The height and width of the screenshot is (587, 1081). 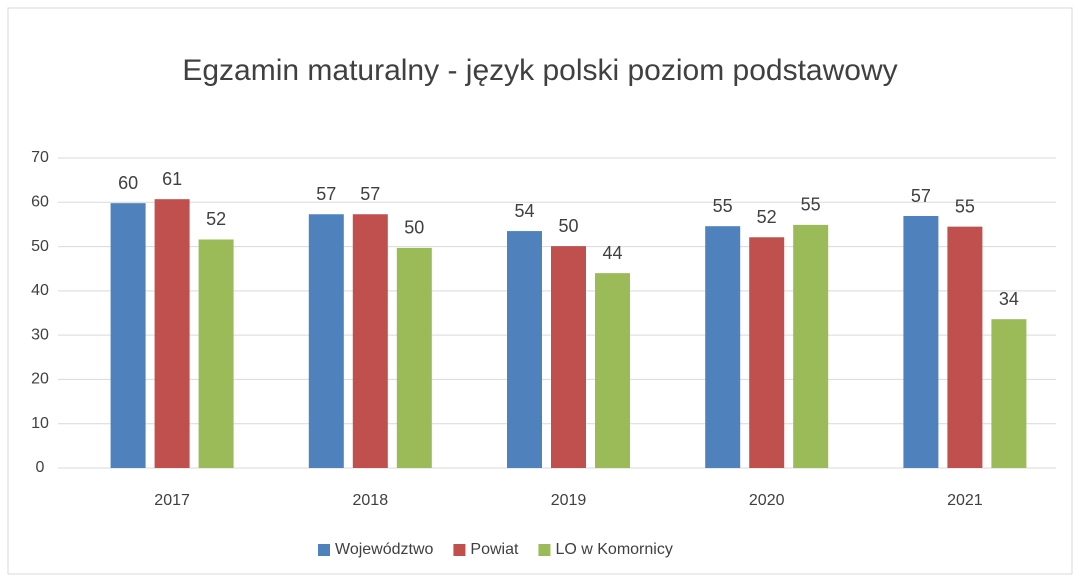 What do you see at coordinates (40, 467) in the screenshot?
I see `y-tick-label: 0` at bounding box center [40, 467].